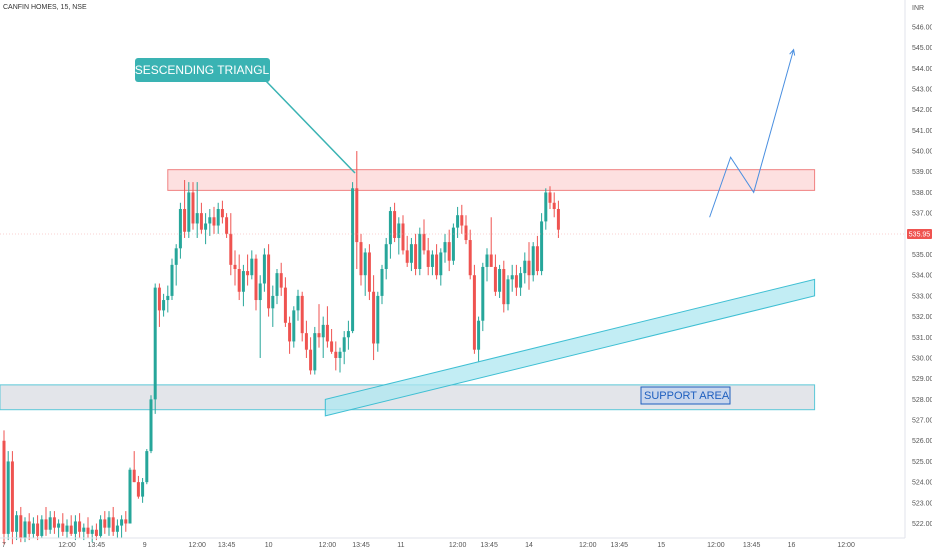 The image size is (932, 550). I want to click on price-tick-label: 546.00, so click(922, 27).